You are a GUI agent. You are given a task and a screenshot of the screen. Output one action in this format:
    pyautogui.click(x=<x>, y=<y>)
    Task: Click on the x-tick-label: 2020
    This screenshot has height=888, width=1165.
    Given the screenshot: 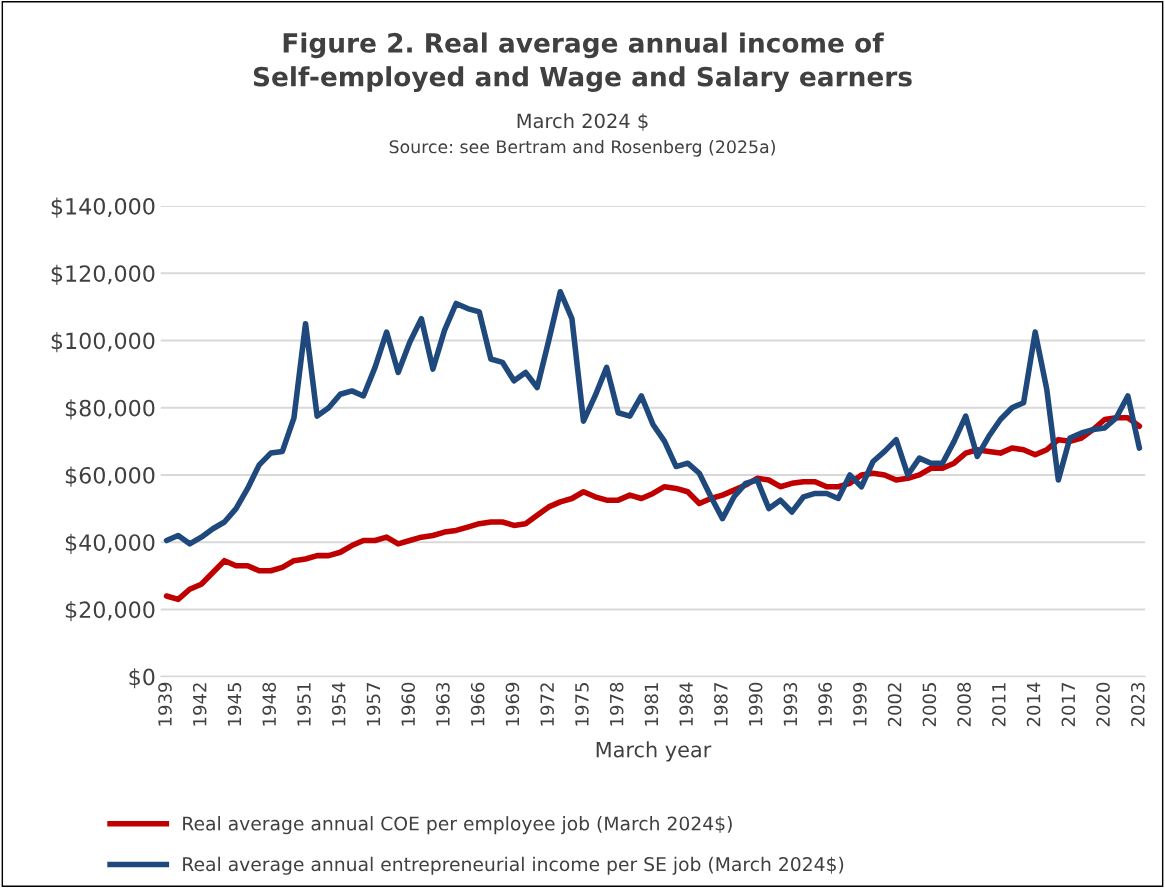 What is the action you would take?
    pyautogui.click(x=1103, y=704)
    